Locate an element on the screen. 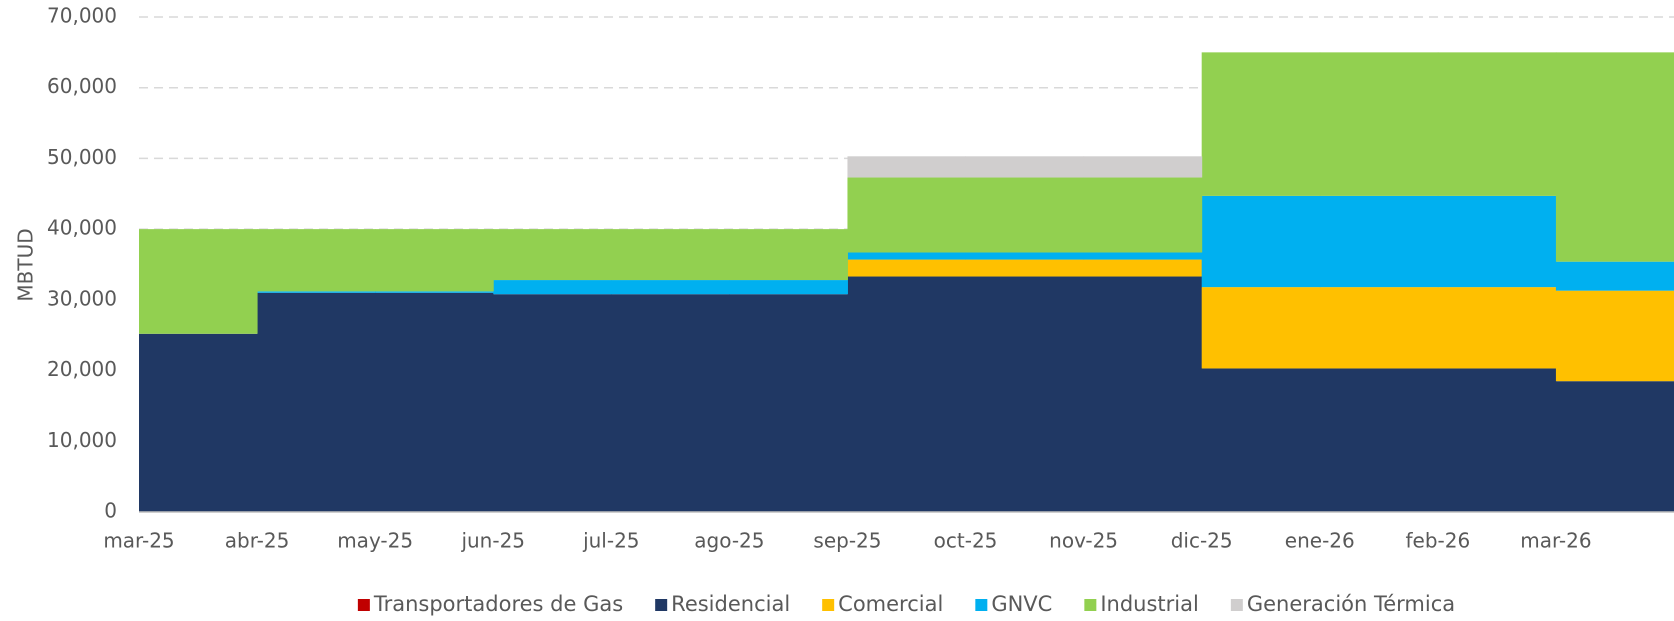 This screenshot has height=621, width=1674. x-tick-label: sep-25 is located at coordinates (847, 541).